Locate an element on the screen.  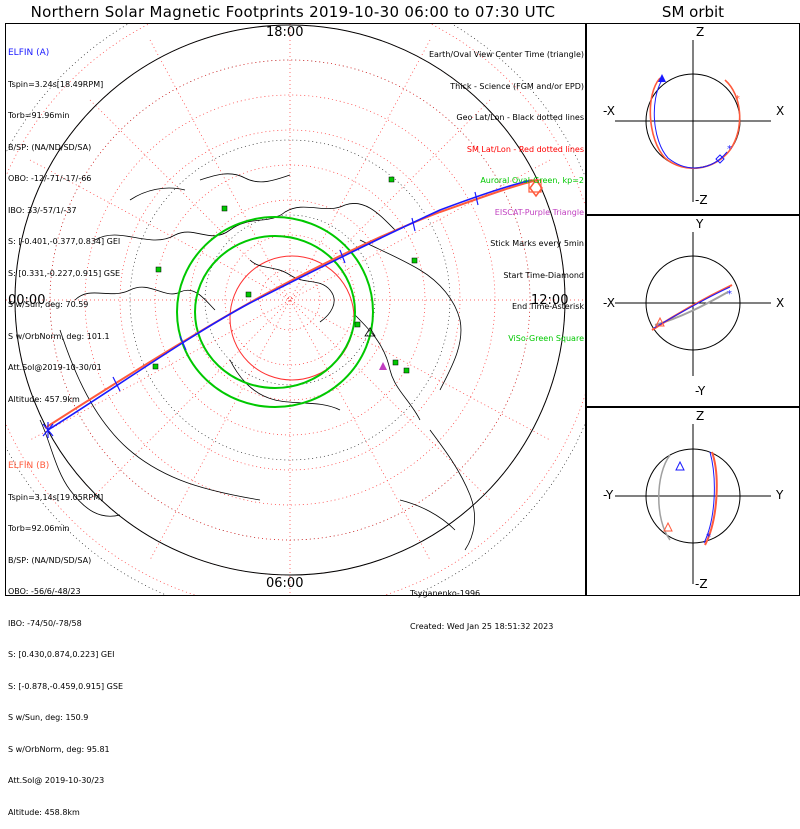
hour-label-right: 12:00 is located at coordinates (550, 300).